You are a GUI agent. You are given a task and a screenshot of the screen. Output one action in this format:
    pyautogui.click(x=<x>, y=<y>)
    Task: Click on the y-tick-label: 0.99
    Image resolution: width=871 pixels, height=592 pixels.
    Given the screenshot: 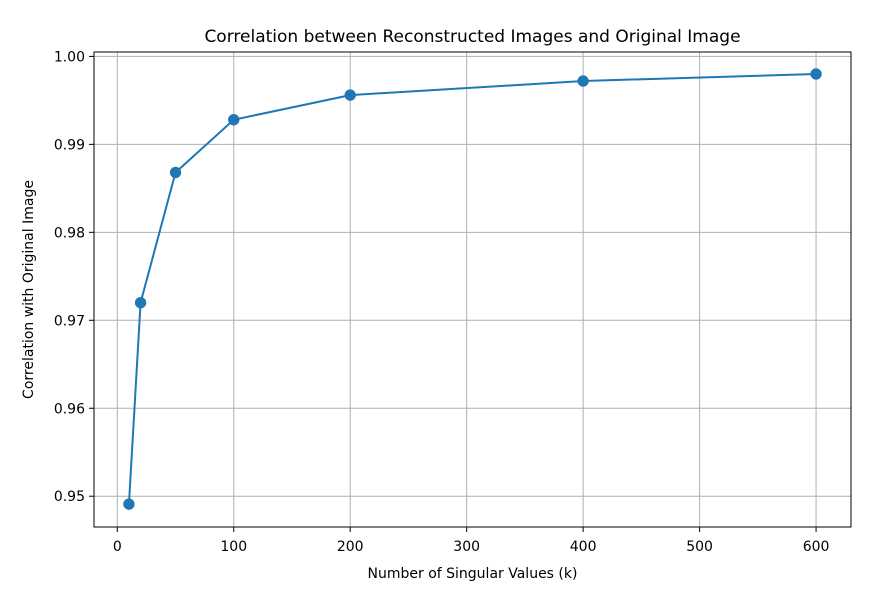 What is the action you would take?
    pyautogui.click(x=69, y=145)
    